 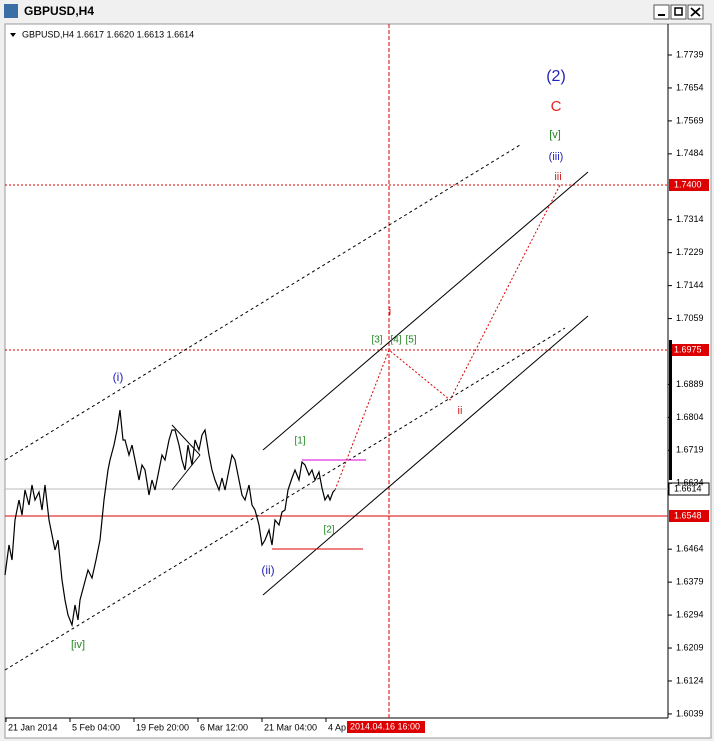 I want to click on cursor-time-label: 2014.04.16 16:00, so click(x=385, y=726).